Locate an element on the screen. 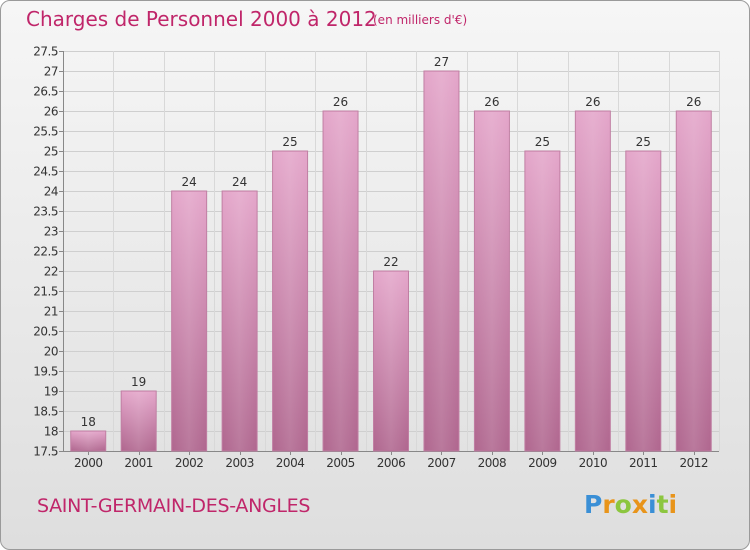 The width and height of the screenshot is (750, 550). x-tick-label-2005: 2005 is located at coordinates (340, 463).